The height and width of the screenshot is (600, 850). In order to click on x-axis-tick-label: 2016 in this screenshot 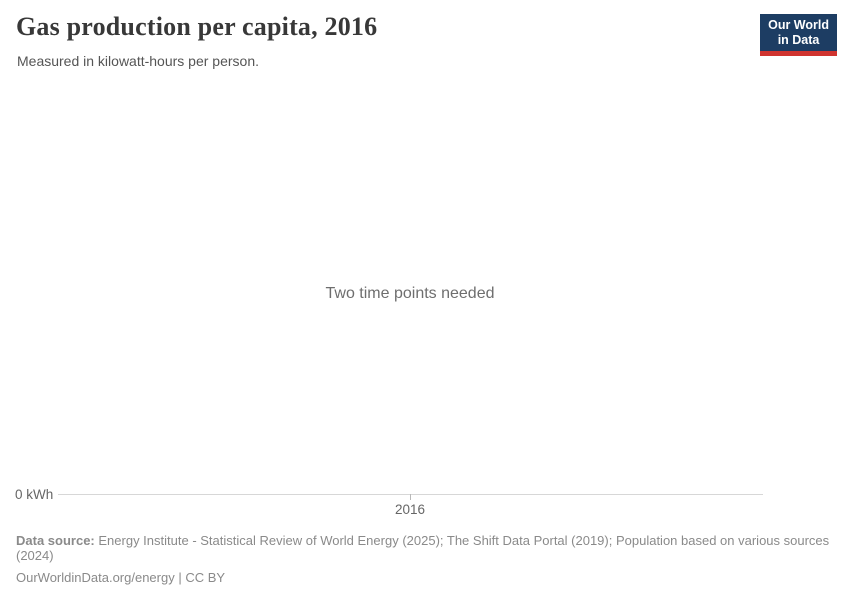, I will do `click(410, 509)`.